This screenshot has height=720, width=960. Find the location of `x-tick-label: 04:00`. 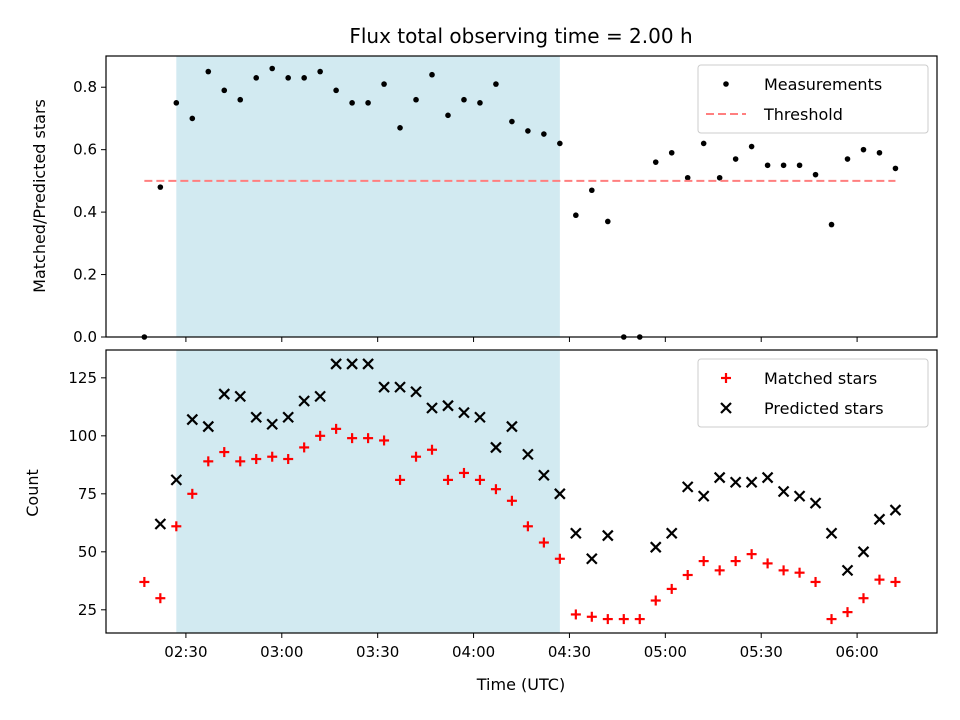

x-tick-label: 04:00 is located at coordinates (473, 652).